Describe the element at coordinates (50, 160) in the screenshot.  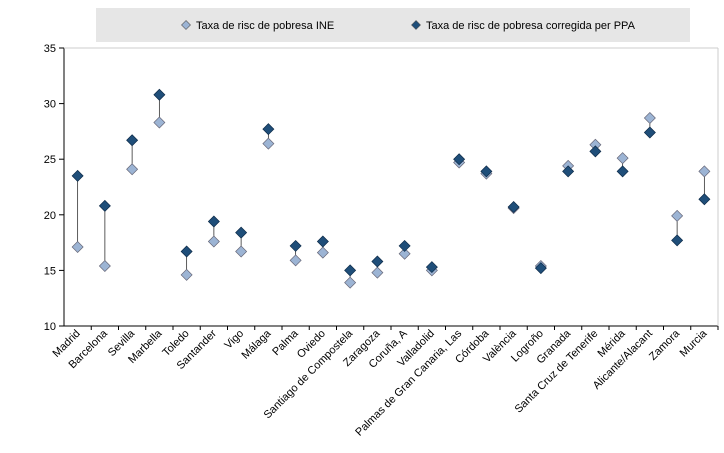
I see `y-tick-label: 25` at that location.